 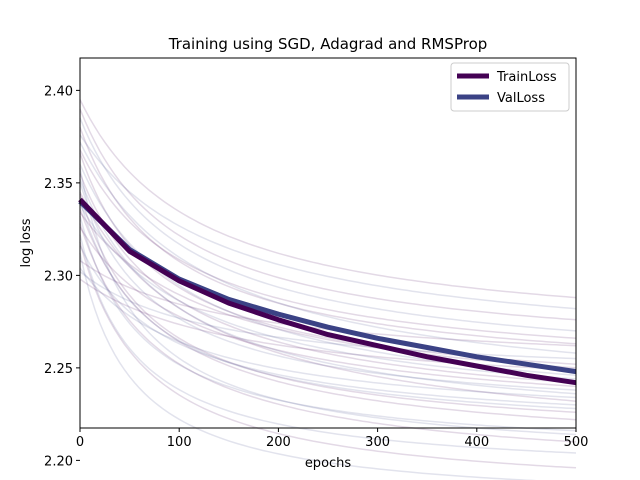 What do you see at coordinates (526, 77) in the screenshot?
I see `legend-label-trainloss: TrainLoss` at bounding box center [526, 77].